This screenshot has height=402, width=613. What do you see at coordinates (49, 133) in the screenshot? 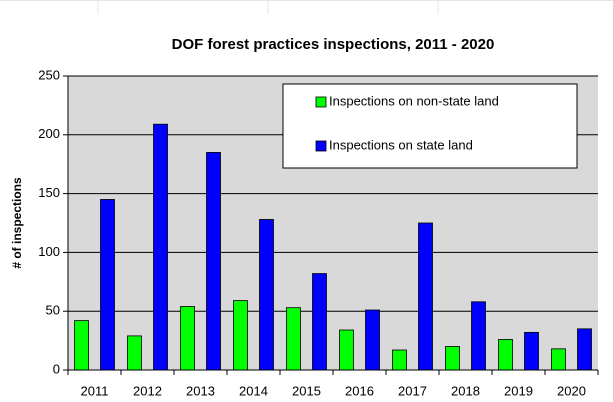
I see `y-tick-label: 200` at bounding box center [49, 133].